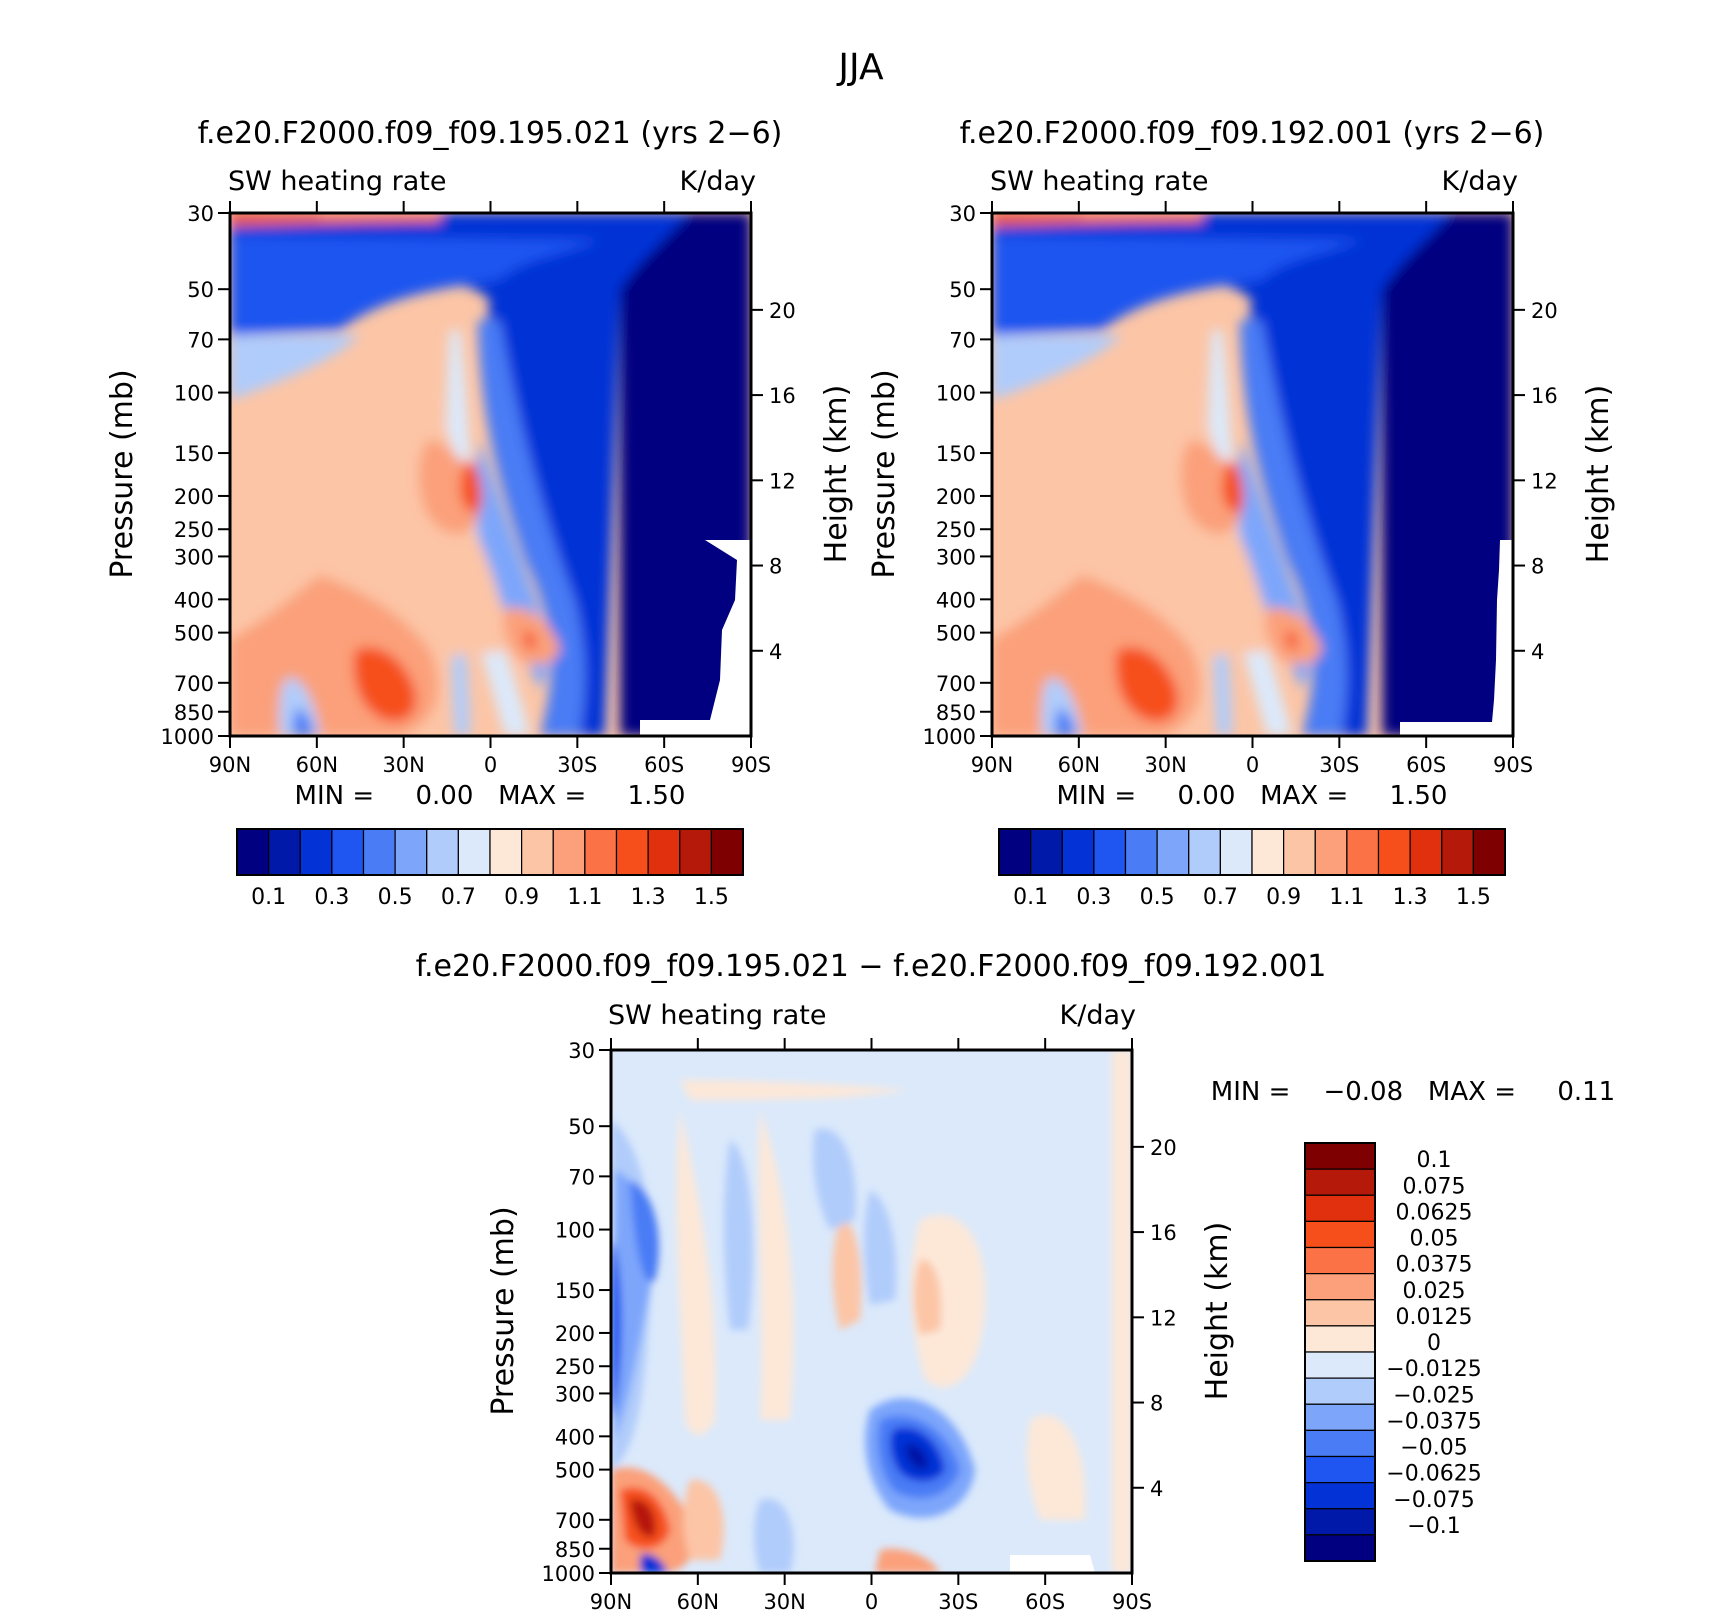 This screenshot has height=1611, width=1710. What do you see at coordinates (490, 133) in the screenshot?
I see `panel-1-title: f.e20.F2000.f09_f09.195.021 (yrs 2−6)` at bounding box center [490, 133].